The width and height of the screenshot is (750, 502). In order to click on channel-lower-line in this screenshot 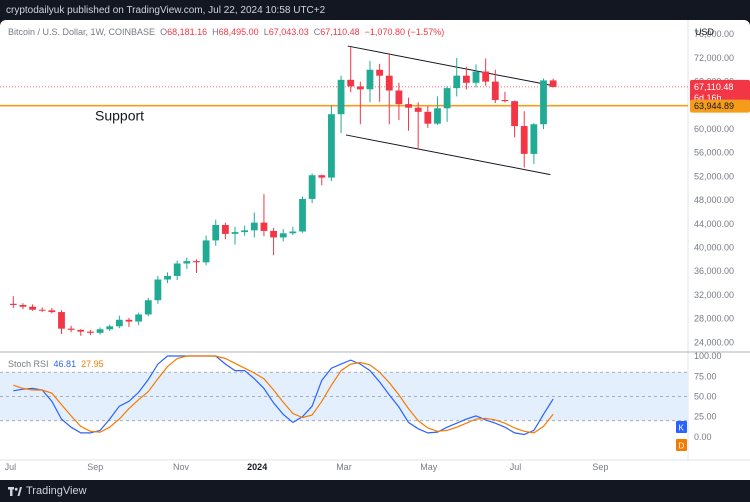, I will do `click(448, 155)`.